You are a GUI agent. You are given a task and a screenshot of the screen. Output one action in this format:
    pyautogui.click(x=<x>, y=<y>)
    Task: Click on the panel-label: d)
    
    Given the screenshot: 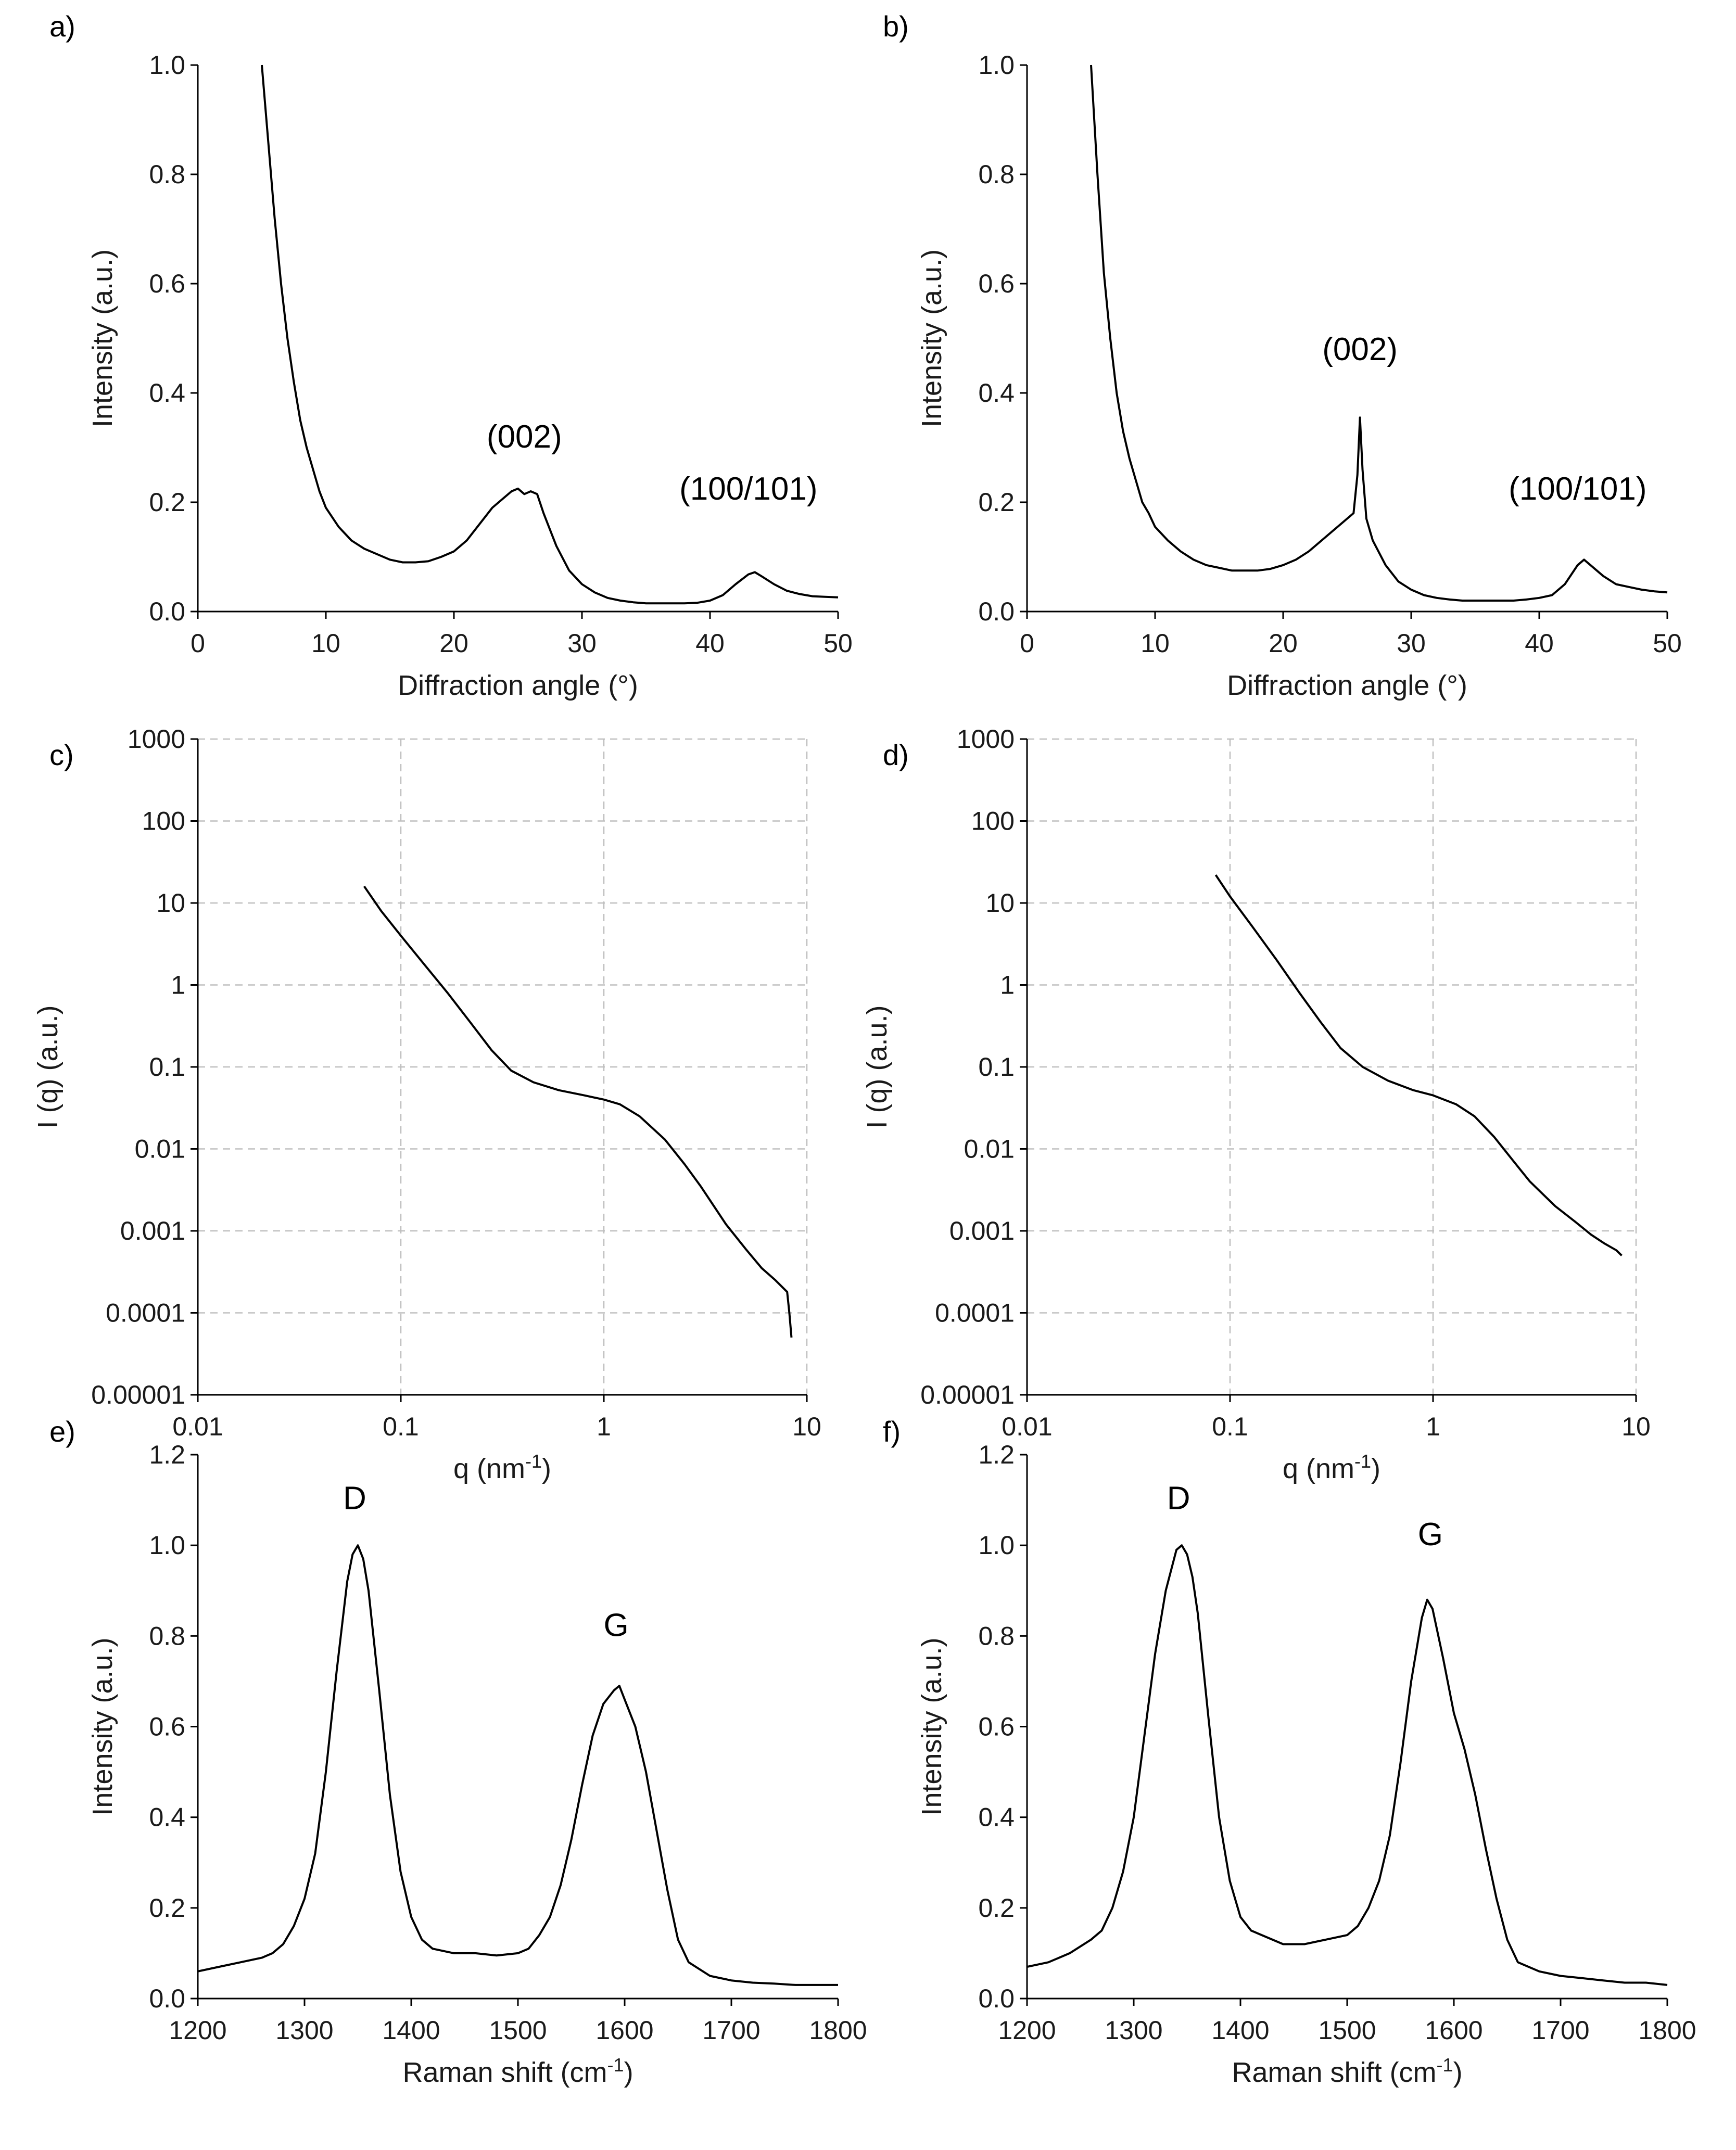 What is the action you would take?
    pyautogui.click(x=896, y=755)
    